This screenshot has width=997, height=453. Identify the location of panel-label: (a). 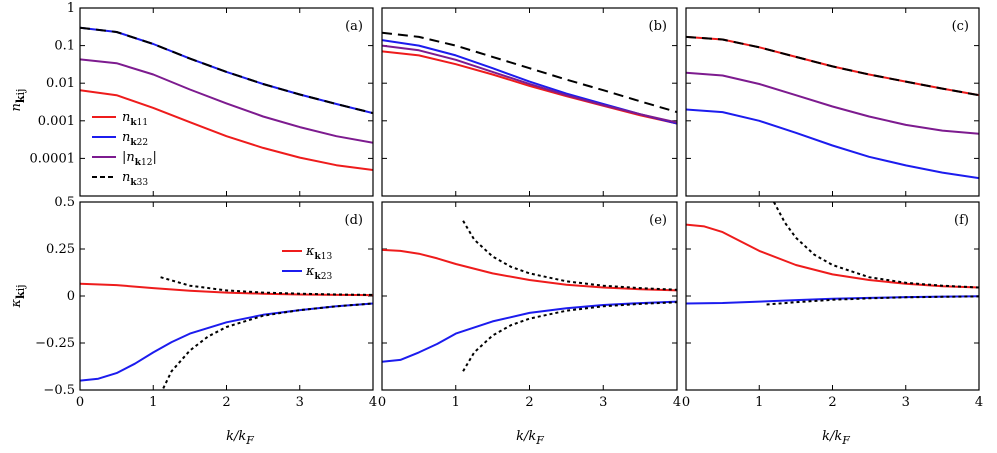
(354, 26).